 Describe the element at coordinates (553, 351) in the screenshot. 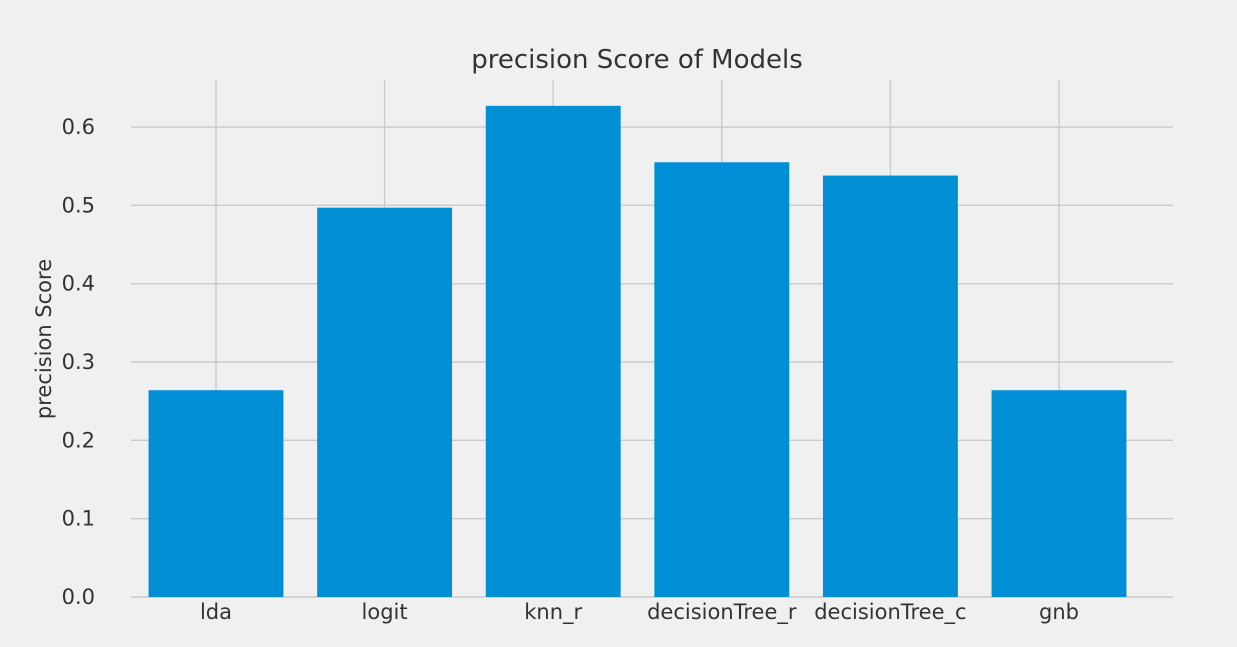

I see `bar-knn-r` at that location.